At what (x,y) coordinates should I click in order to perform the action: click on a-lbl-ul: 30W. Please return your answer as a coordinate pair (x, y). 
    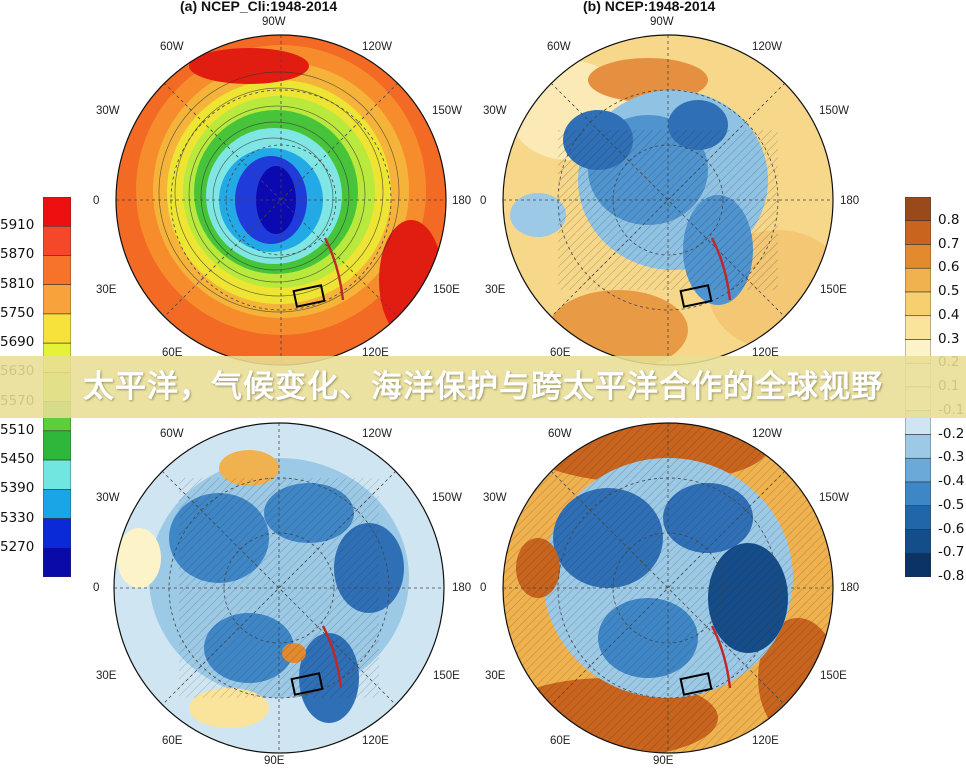
    Looking at the image, I should click on (108, 111).